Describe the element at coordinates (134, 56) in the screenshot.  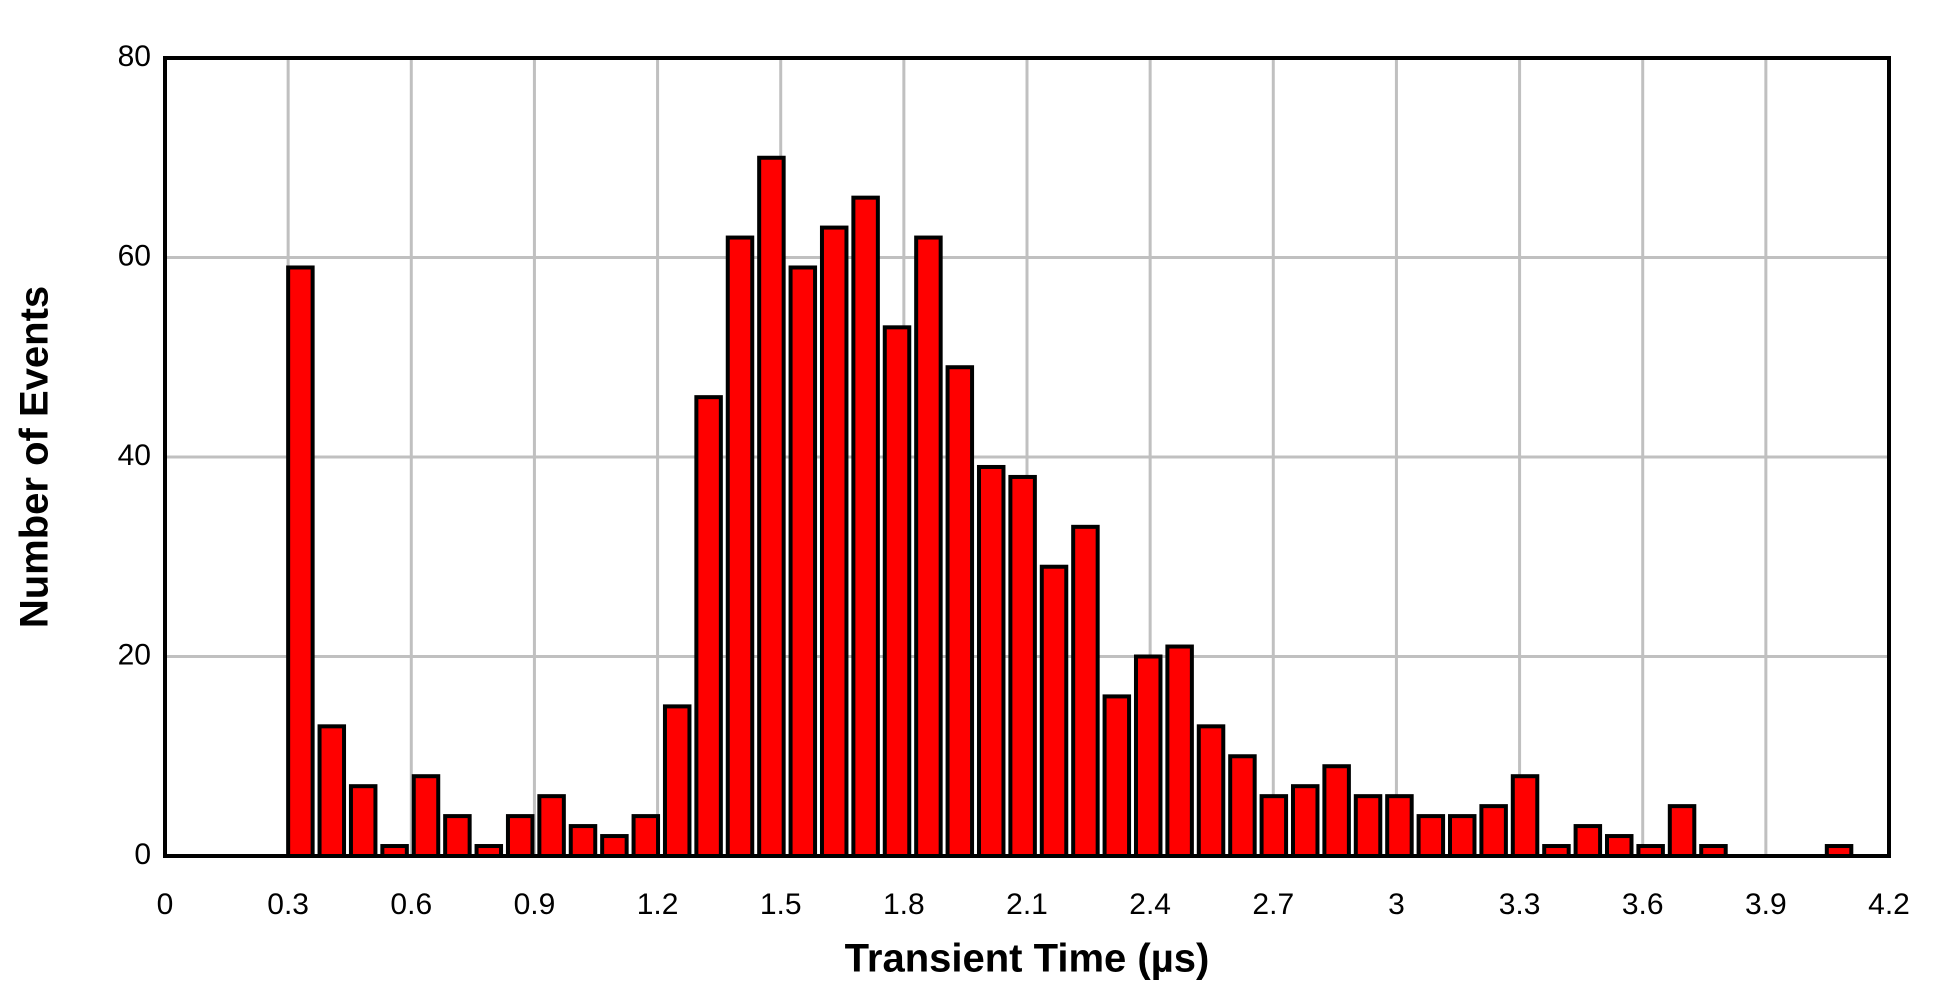
I see `y-tick-label: 80` at that location.